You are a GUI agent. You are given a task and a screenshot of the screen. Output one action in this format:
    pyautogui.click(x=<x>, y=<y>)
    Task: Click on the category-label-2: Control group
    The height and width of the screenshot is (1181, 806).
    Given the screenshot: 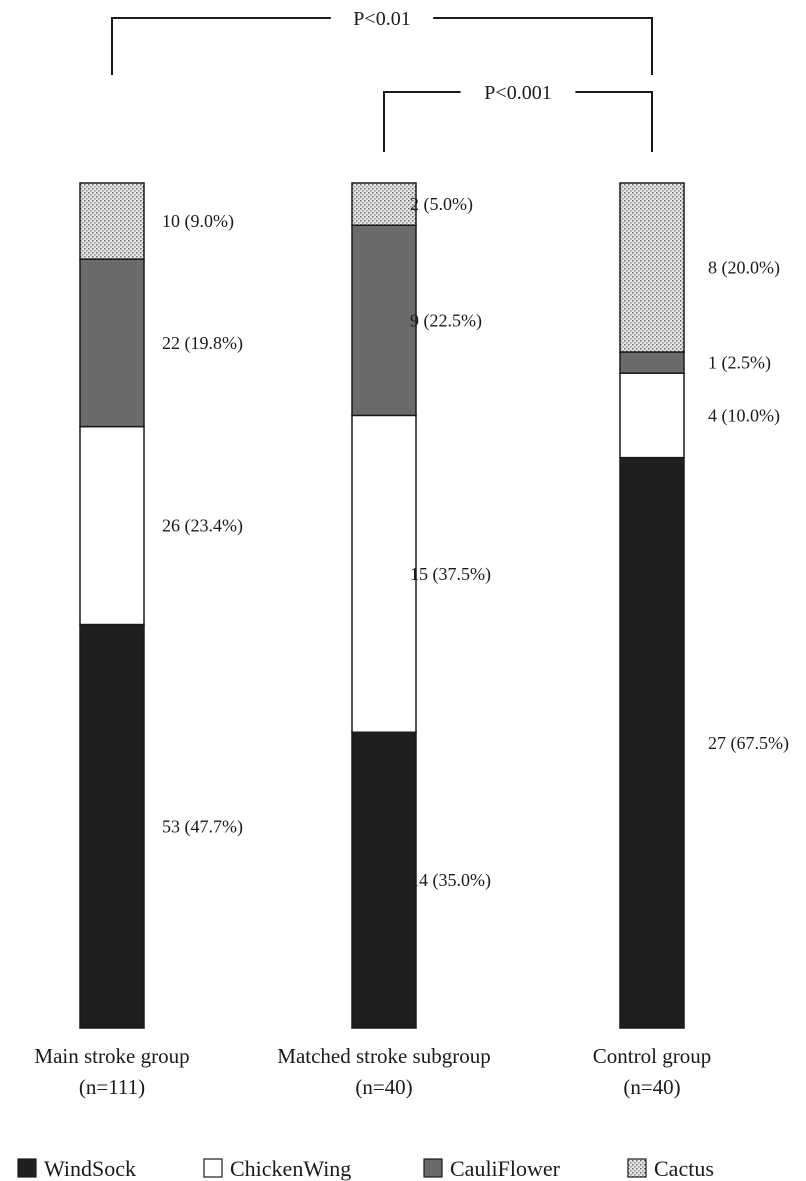 What is the action you would take?
    pyautogui.click(x=652, y=1056)
    